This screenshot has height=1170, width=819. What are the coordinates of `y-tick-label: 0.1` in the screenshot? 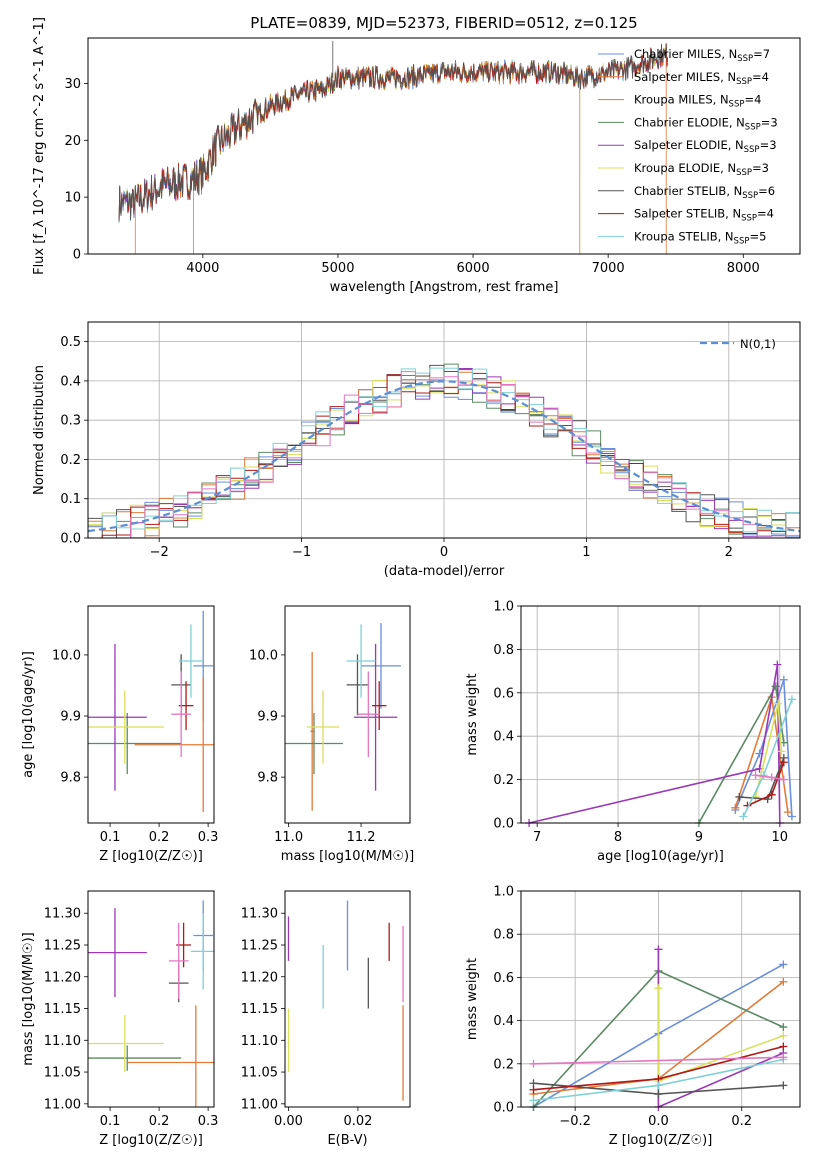 It's located at (70, 499).